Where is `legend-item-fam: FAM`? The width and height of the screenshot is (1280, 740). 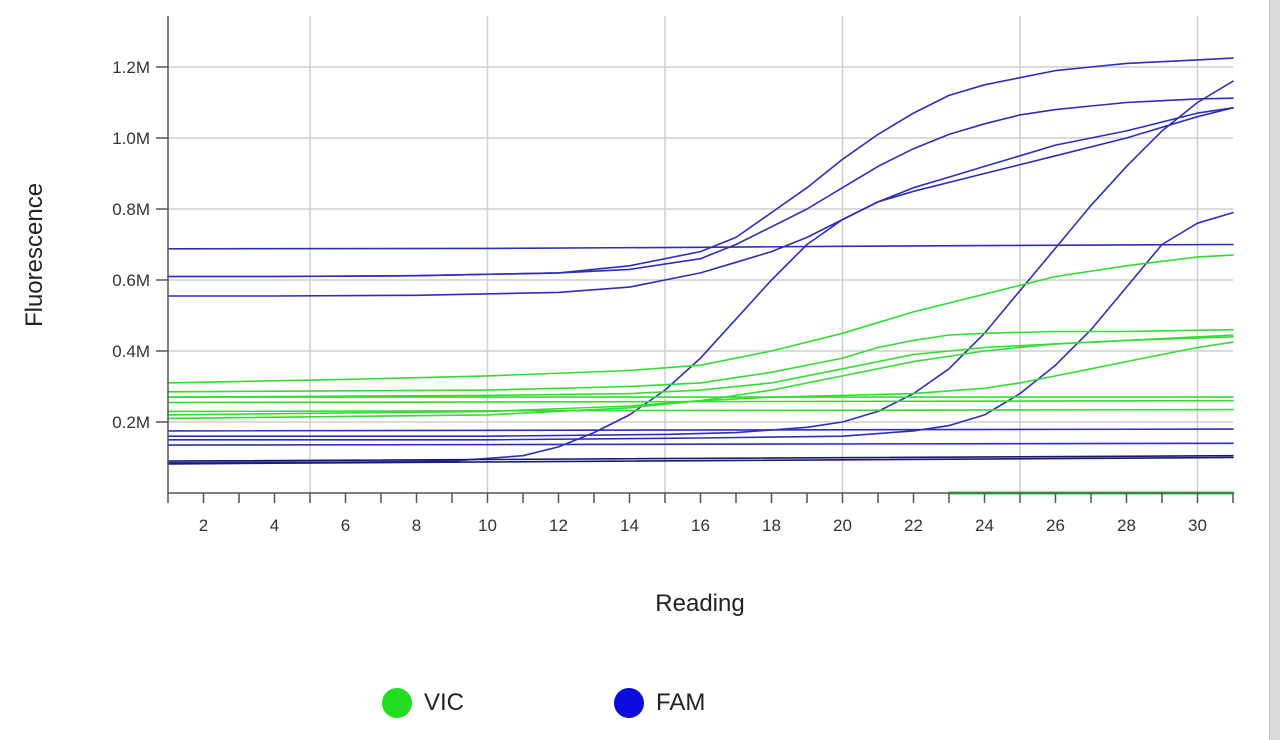 legend-item-fam: FAM is located at coordinates (659, 703).